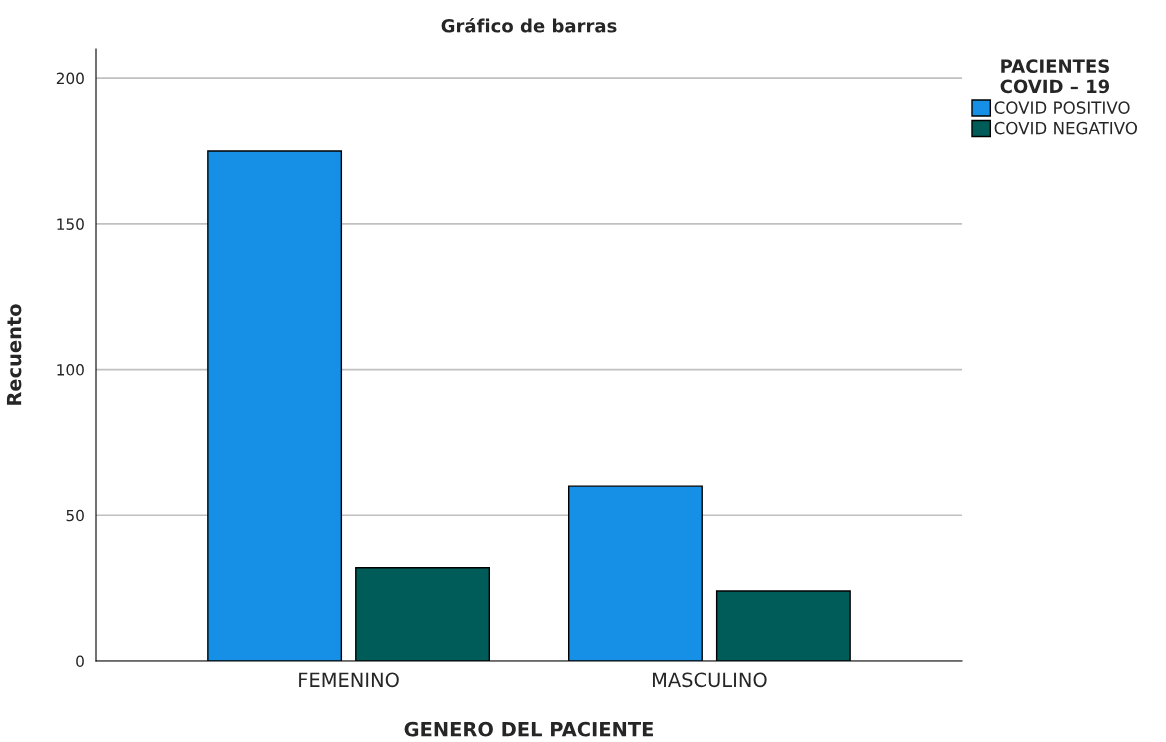 This screenshot has height=742, width=1166. What do you see at coordinates (70, 224) in the screenshot?
I see `y-tick-label: 150` at bounding box center [70, 224].